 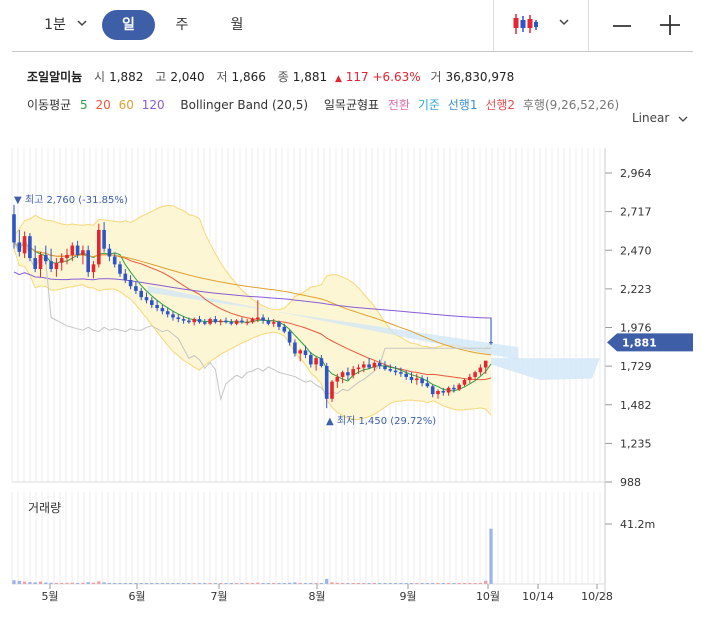 I want to click on y-tick-label: 2,964, so click(x=636, y=173).